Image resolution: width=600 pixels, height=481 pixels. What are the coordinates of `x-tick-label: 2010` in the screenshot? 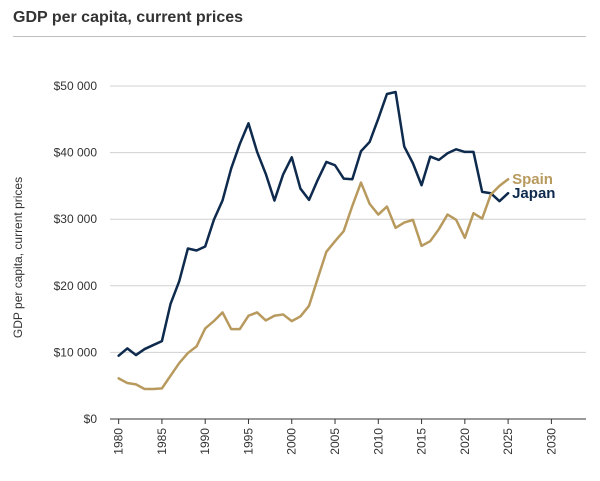 It's located at (378, 441).